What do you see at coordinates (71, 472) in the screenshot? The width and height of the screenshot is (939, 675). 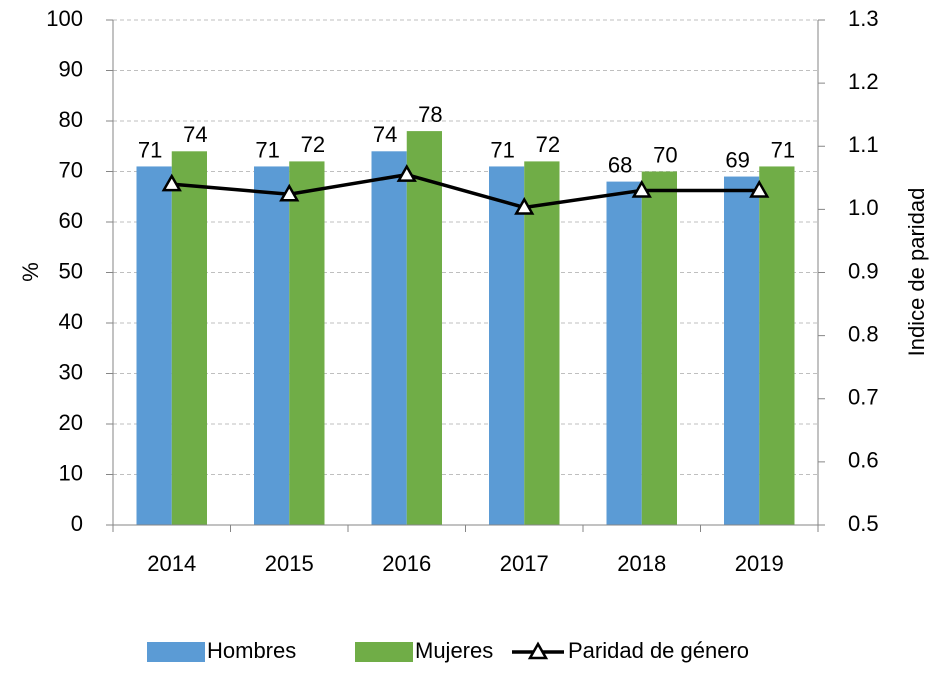 I see `y-tick-label: 10` at bounding box center [71, 472].